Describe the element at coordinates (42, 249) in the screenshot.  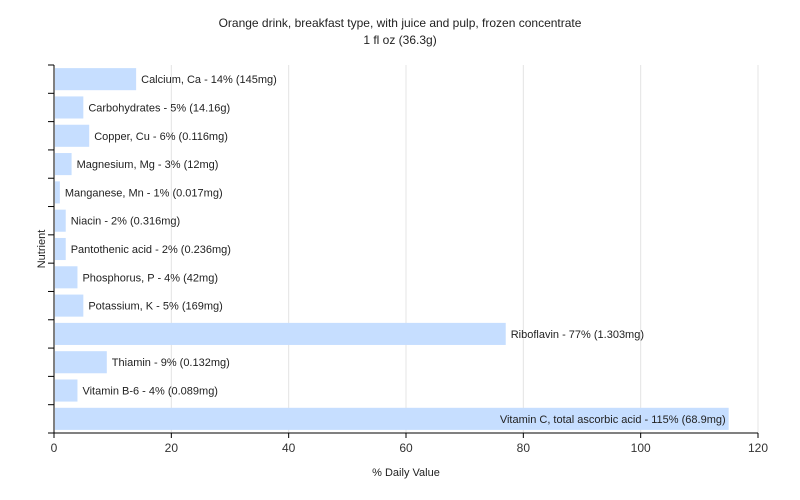
I see `y-axis-title: Nutrient` at that location.